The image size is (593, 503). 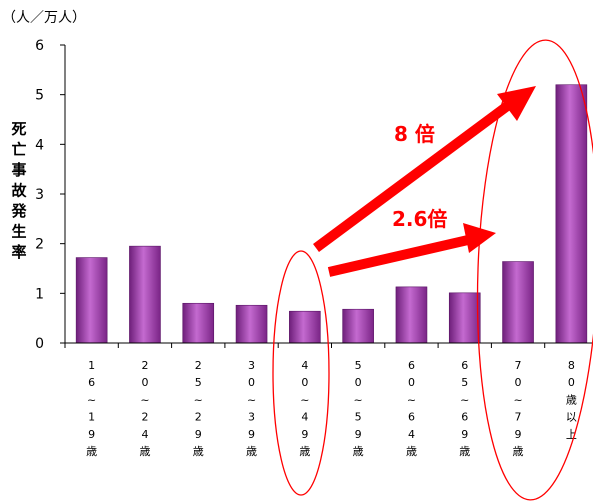 What do you see at coordinates (39, 294) in the screenshot?
I see `y-tick-label: 1` at bounding box center [39, 294].